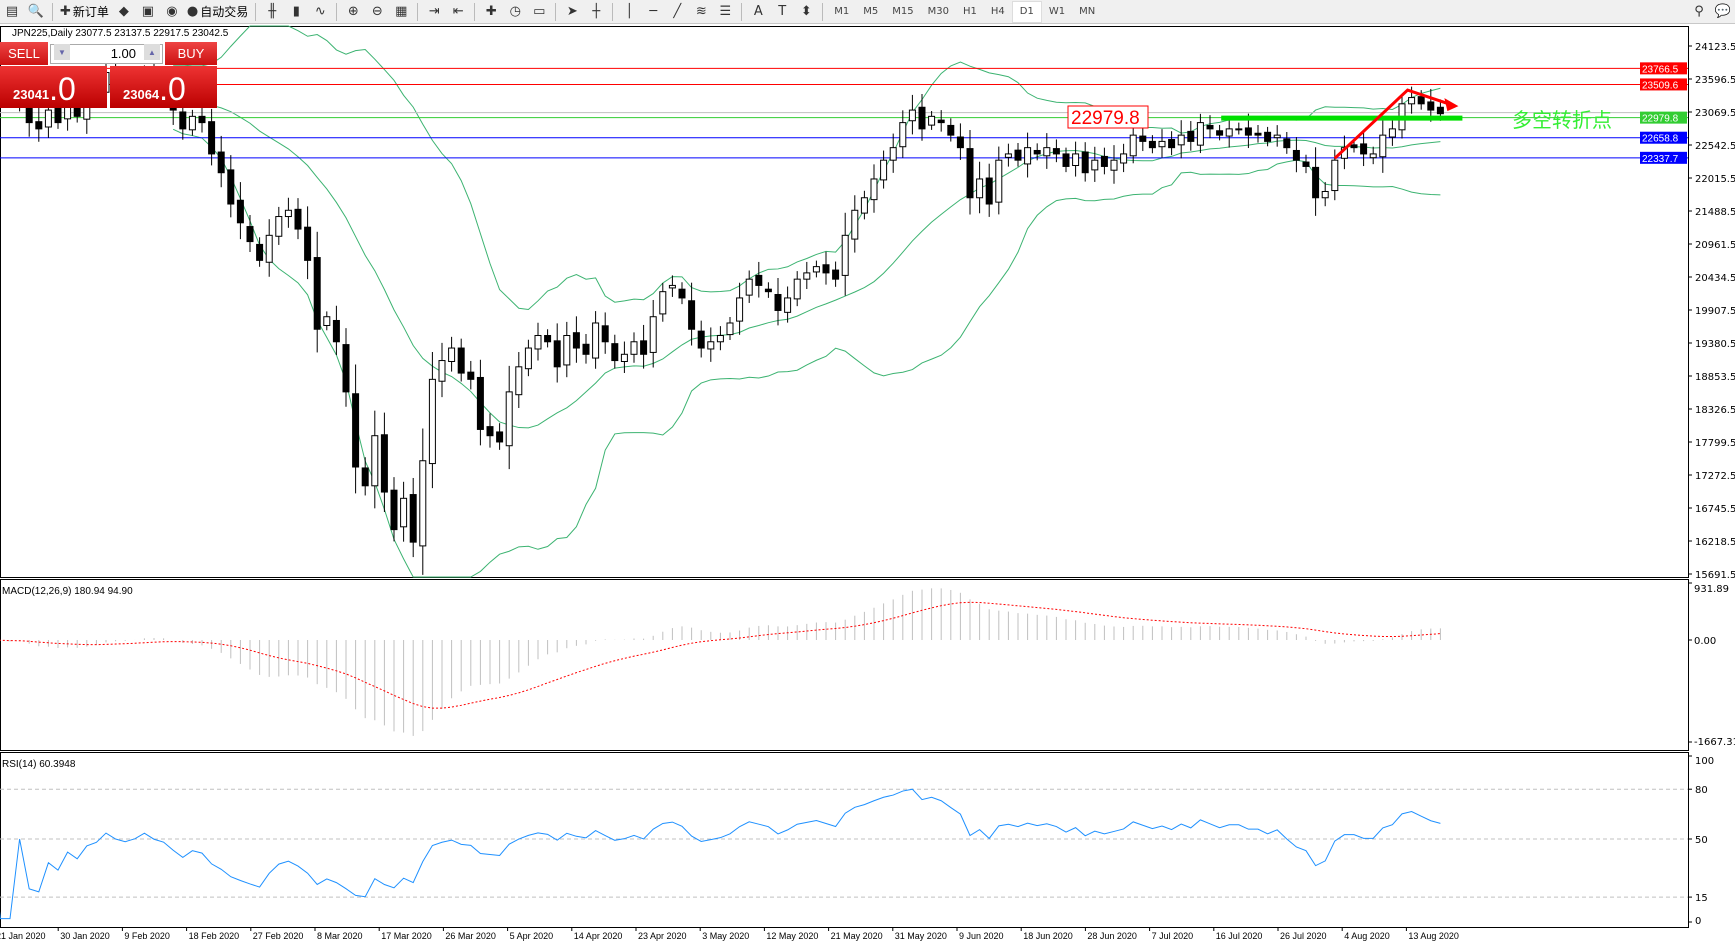 This screenshot has height=942, width=1735. Describe the element at coordinates (1699, 11) in the screenshot. I see `search-icon: ⚲` at that location.